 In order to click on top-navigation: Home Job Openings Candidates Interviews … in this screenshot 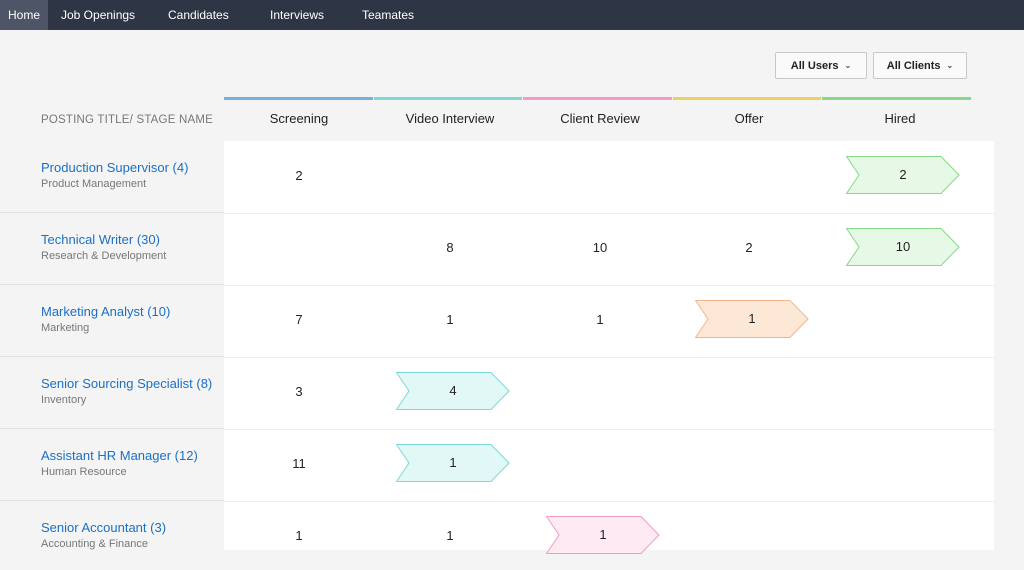, I will do `click(512, 15)`.